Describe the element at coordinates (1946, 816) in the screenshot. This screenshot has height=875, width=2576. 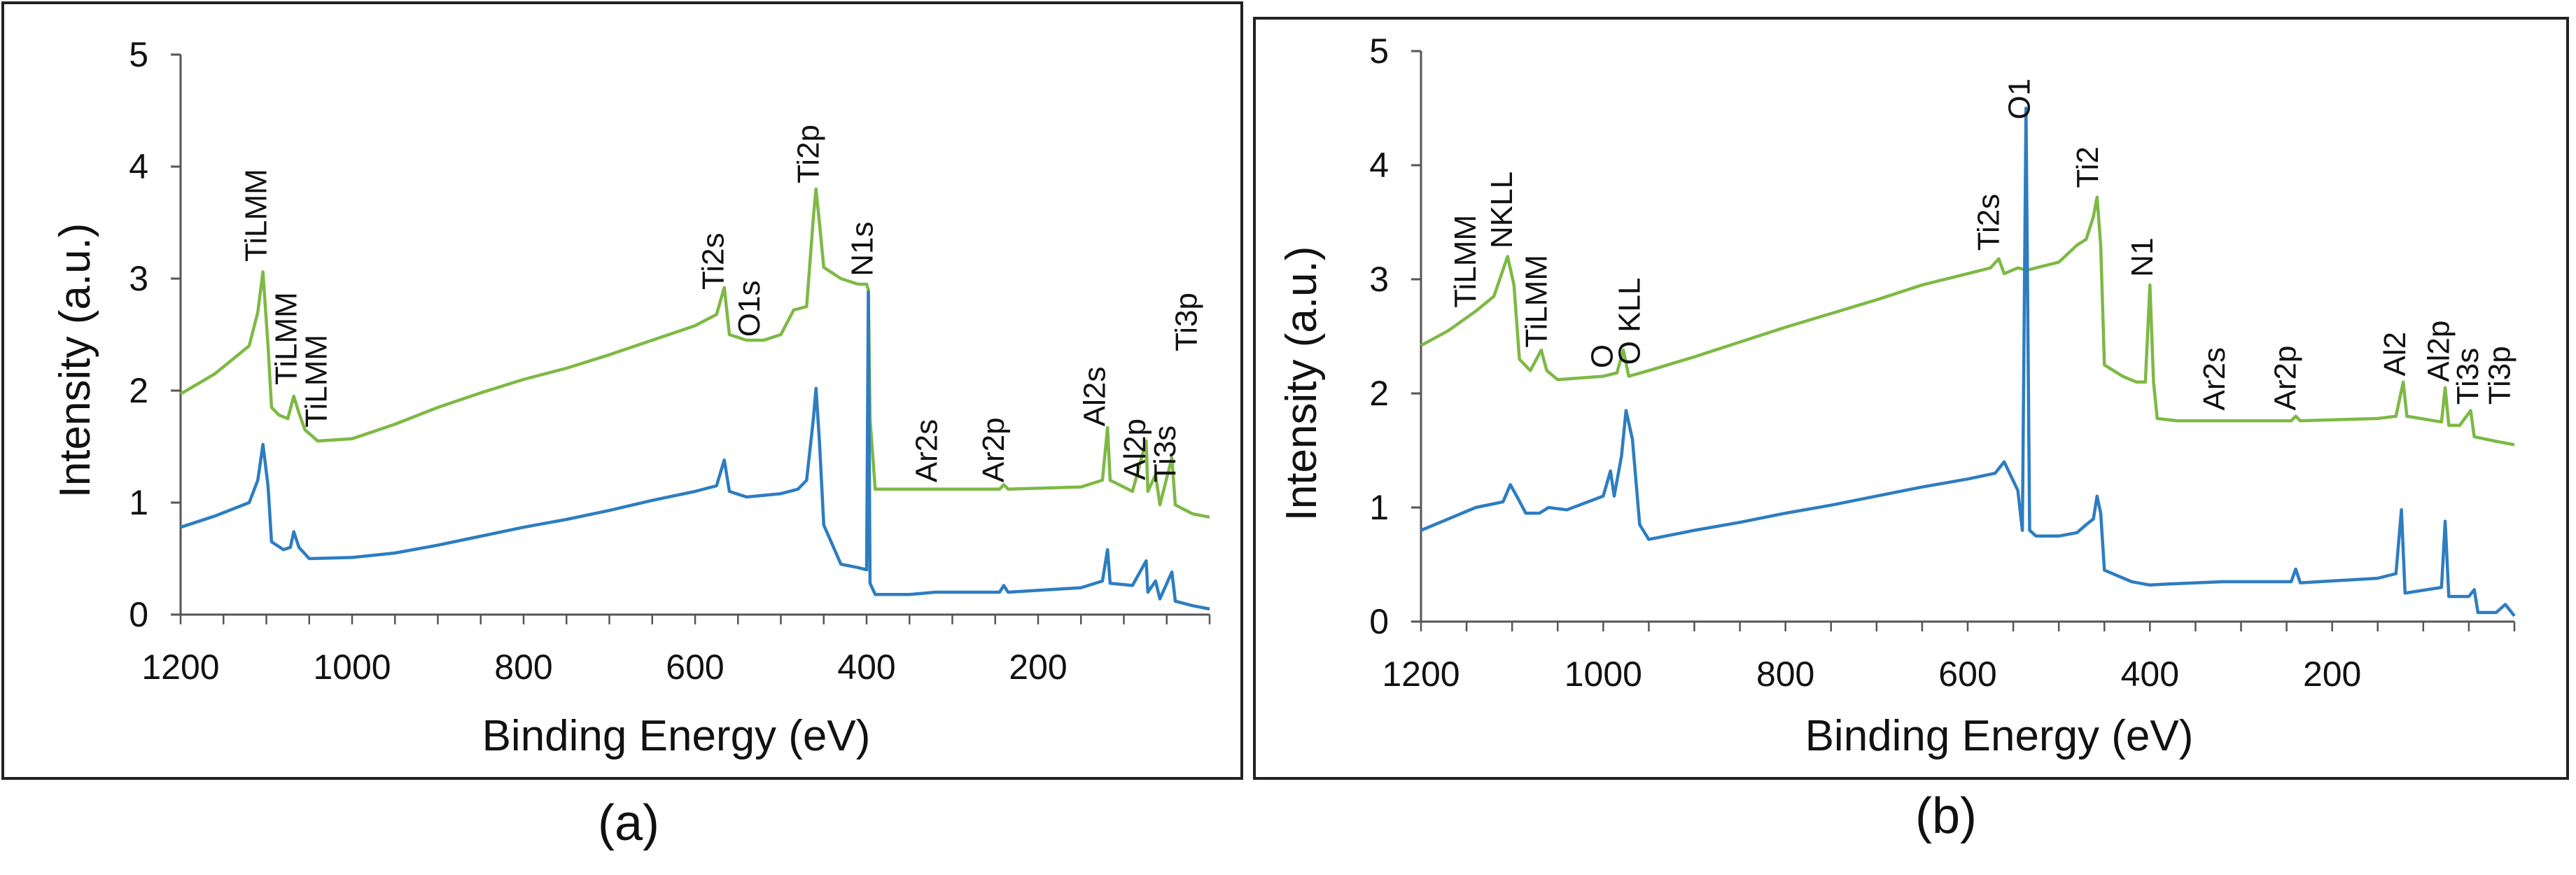
I see `caption-b: (b)` at that location.